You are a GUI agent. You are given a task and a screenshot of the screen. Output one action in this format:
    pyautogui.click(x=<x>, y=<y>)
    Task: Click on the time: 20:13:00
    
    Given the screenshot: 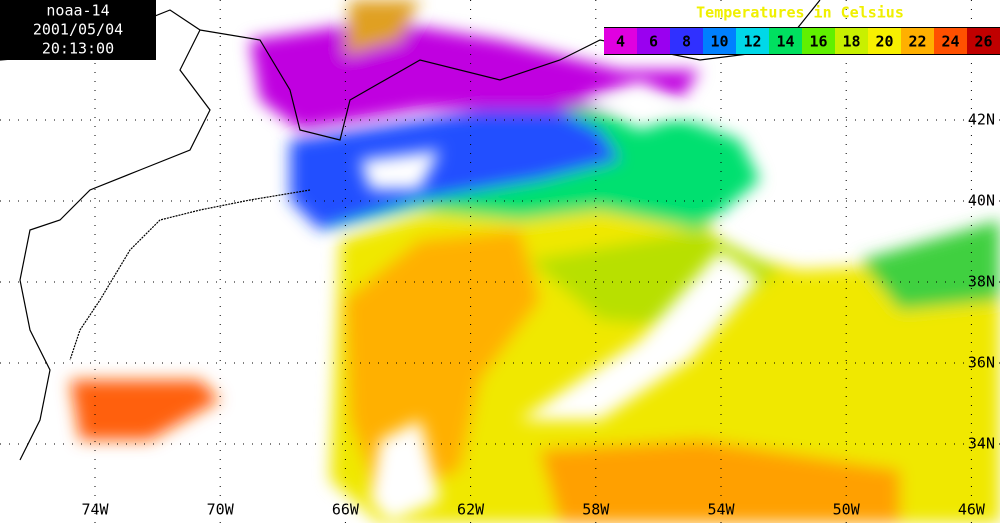 What is the action you would take?
    pyautogui.click(x=78, y=49)
    